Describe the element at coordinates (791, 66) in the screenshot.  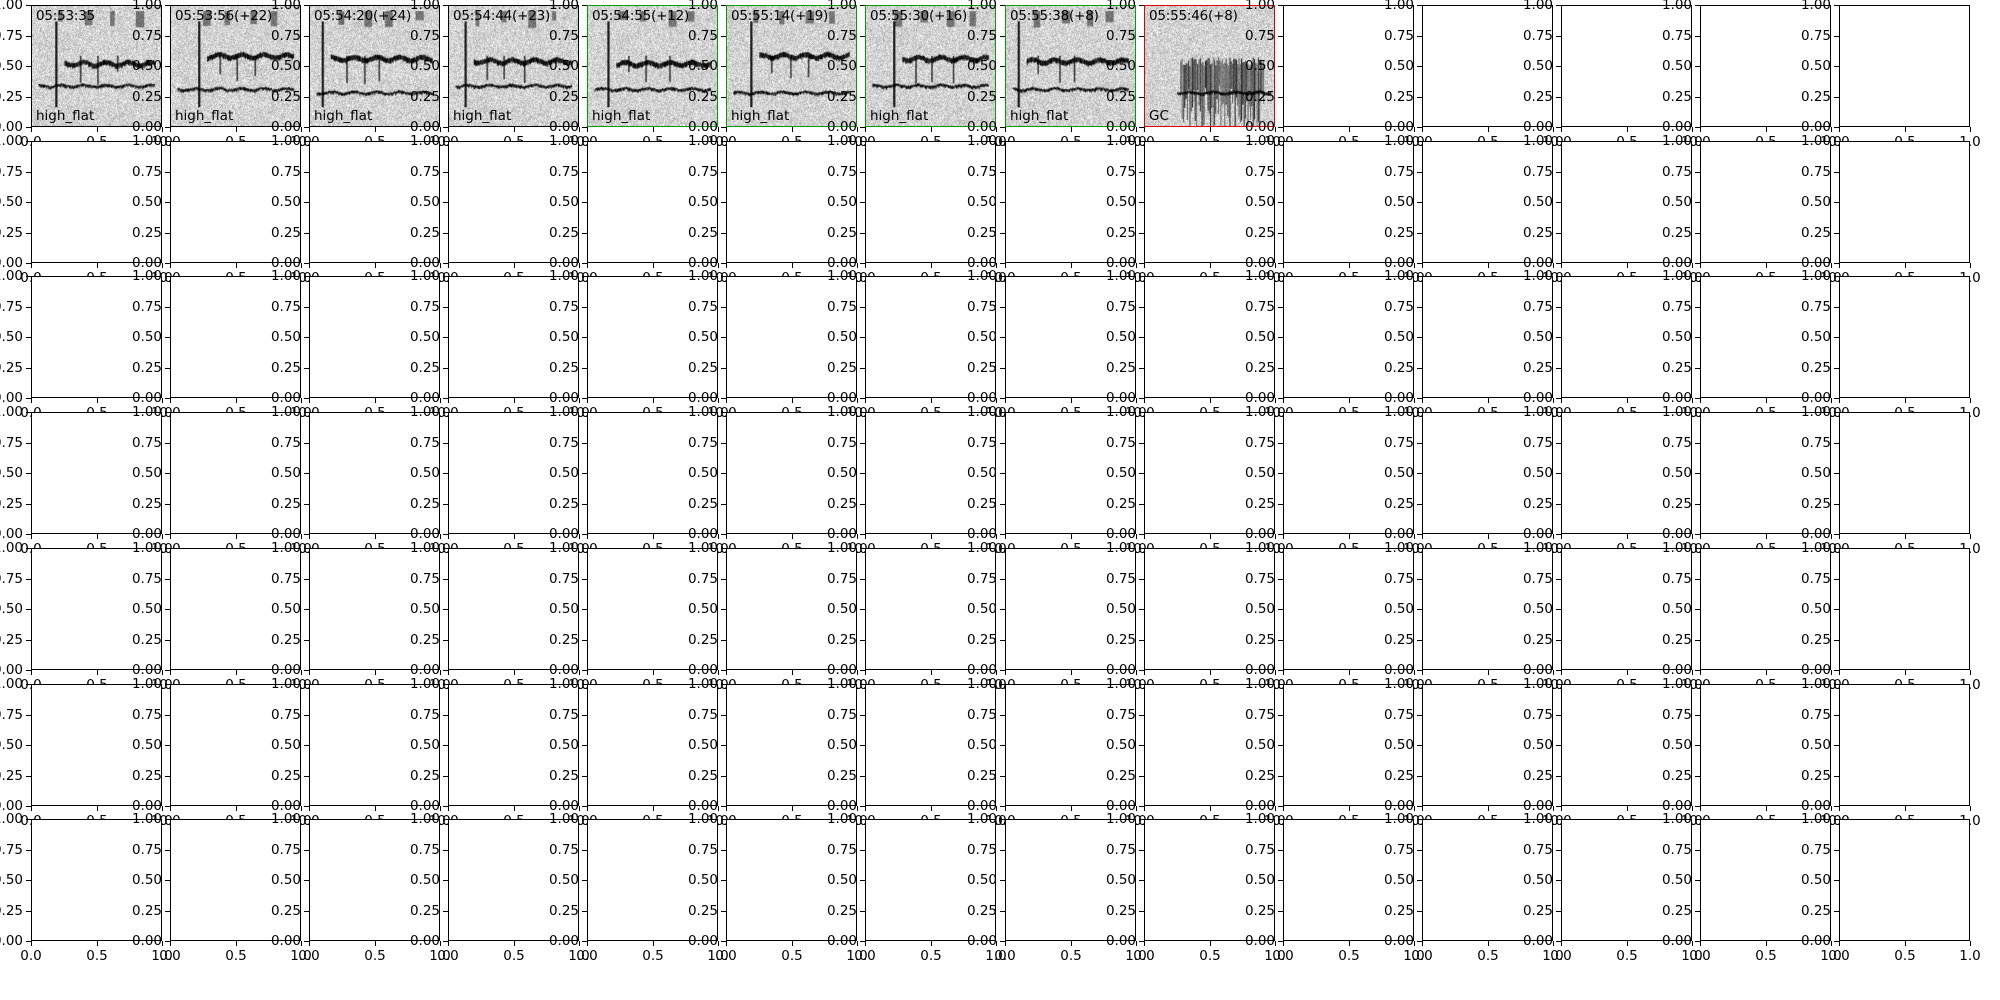
I see `spectrogram-panel: 05:55:14(+19) high_flat` at that location.